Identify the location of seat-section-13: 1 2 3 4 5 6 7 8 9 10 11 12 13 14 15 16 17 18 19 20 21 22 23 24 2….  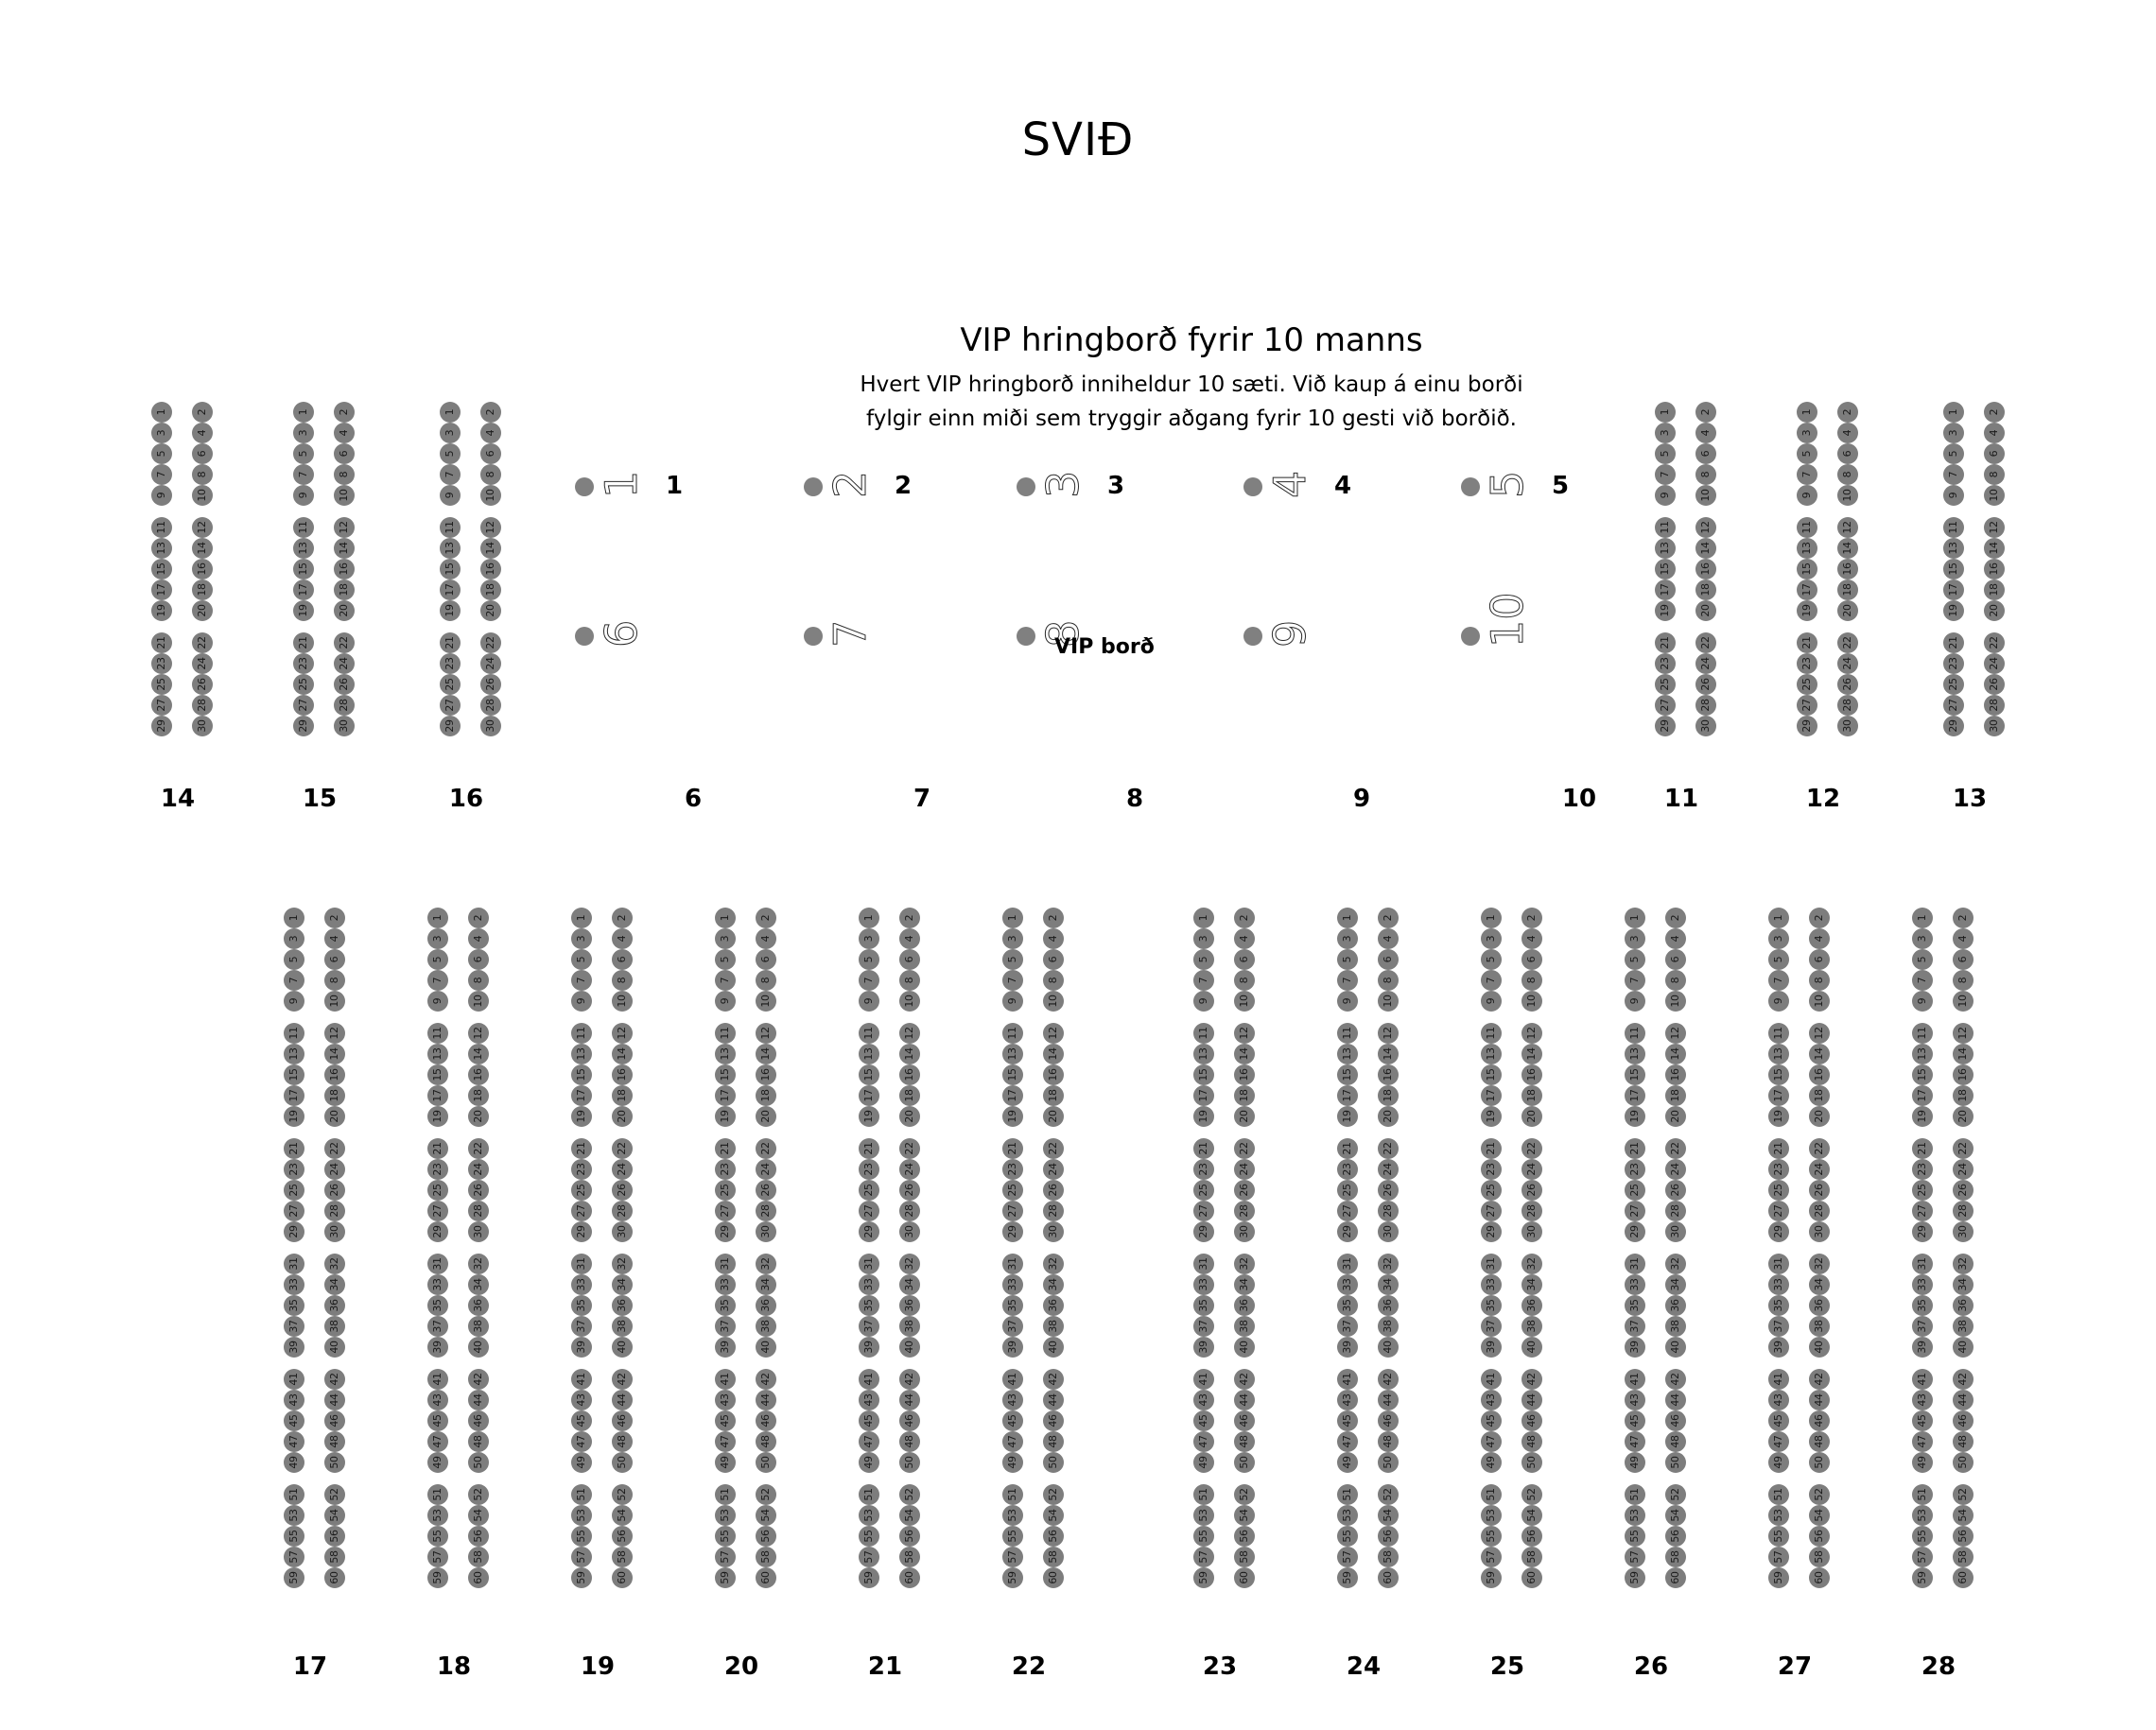
(1974, 569).